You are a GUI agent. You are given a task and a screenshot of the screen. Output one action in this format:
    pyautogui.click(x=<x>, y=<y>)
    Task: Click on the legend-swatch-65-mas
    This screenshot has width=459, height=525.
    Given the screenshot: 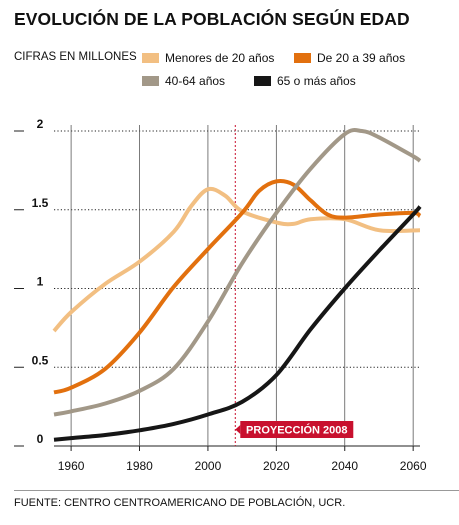 What is the action you would take?
    pyautogui.click(x=262, y=81)
    